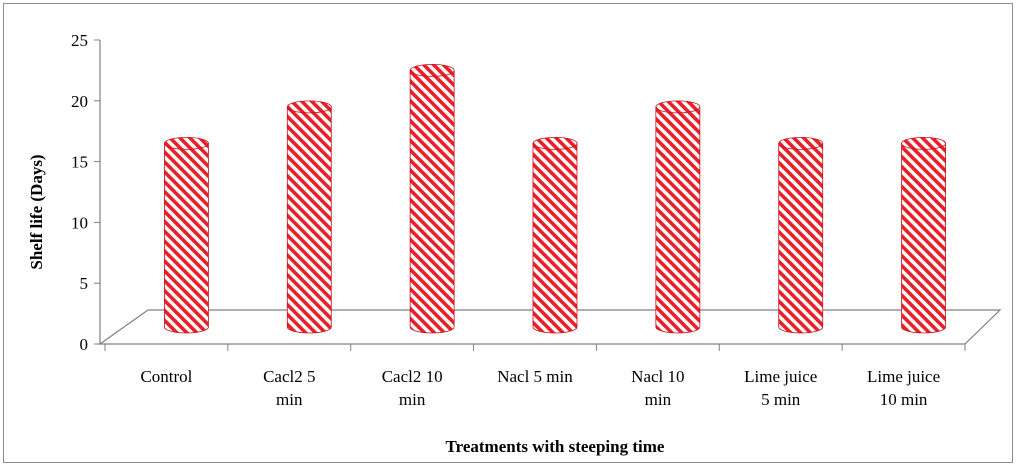 Image resolution: width=1018 pixels, height=468 pixels. I want to click on x-category-label: Cacl2 5 min, so click(289, 388).